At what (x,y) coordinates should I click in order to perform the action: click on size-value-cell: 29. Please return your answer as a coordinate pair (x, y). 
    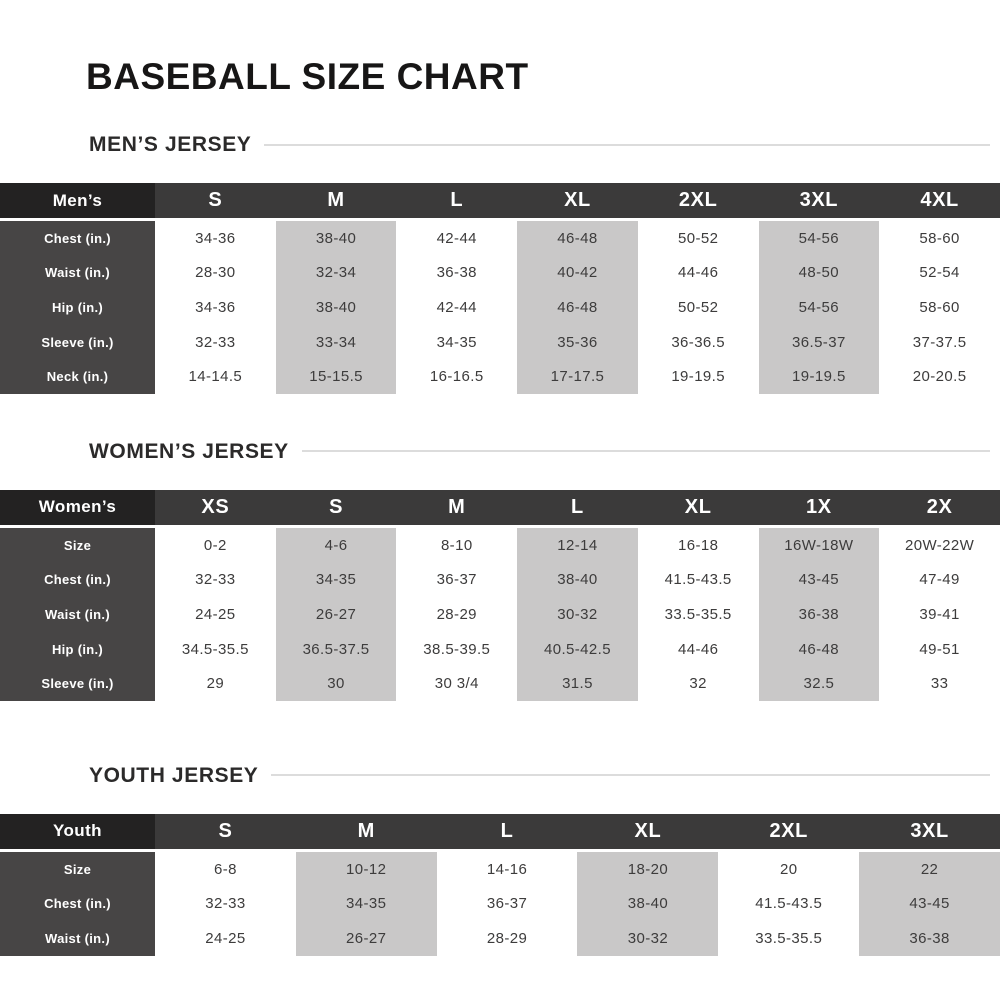
    Looking at the image, I should click on (215, 683).